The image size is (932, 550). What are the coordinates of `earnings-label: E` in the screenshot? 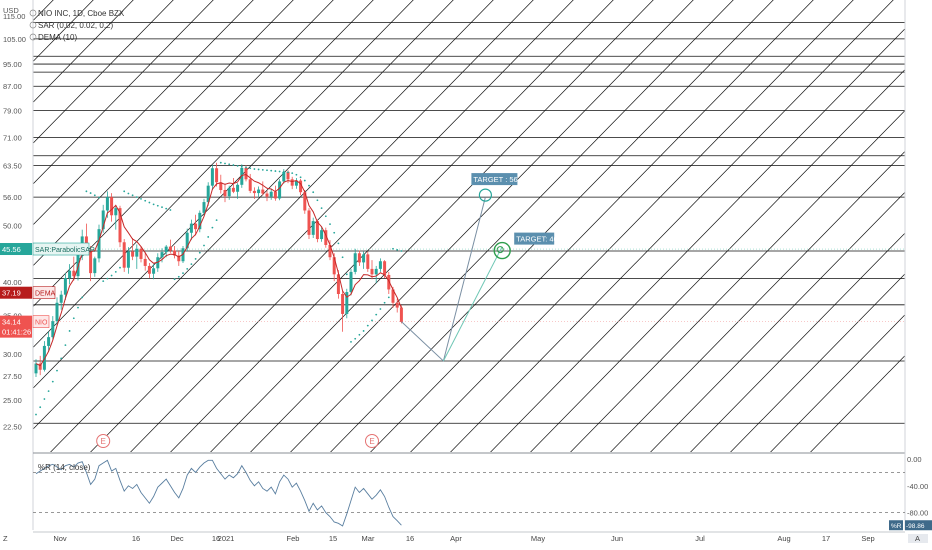 It's located at (371, 441).